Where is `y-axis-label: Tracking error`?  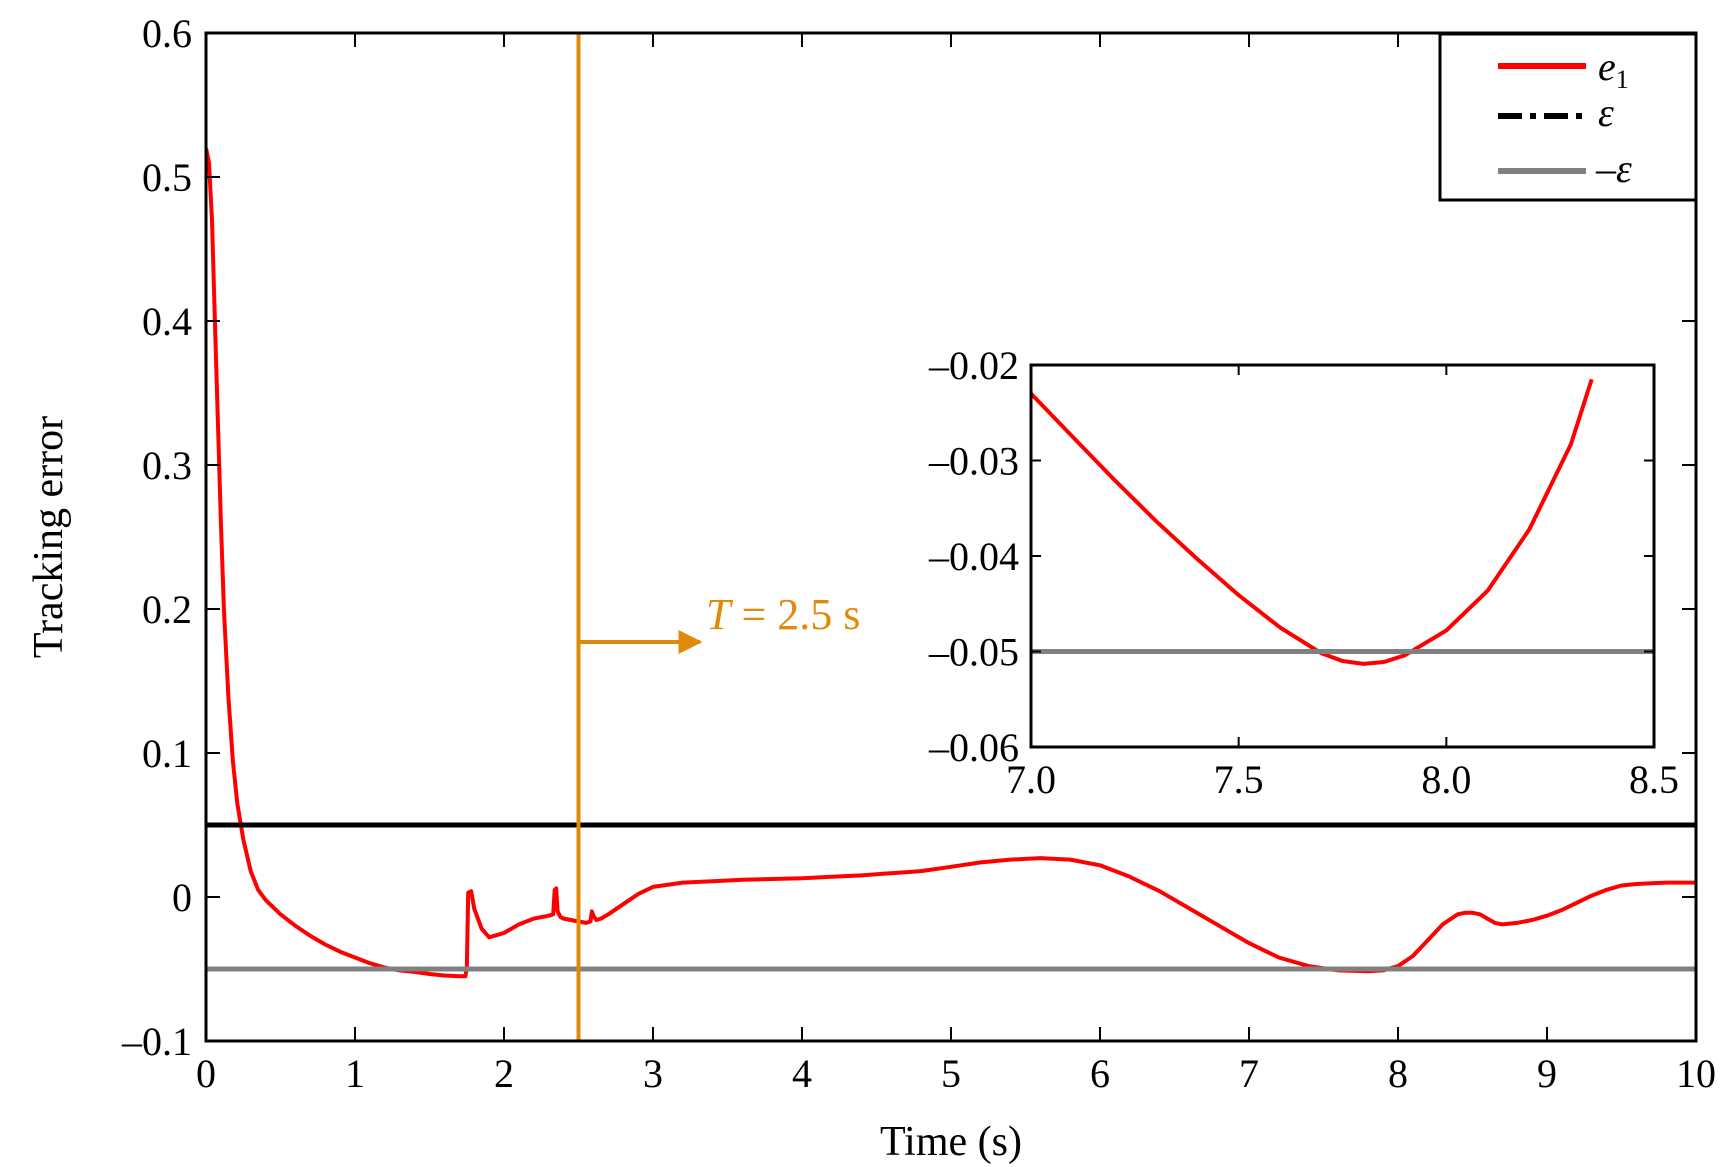 y-axis-label: Tracking error is located at coordinates (49, 537).